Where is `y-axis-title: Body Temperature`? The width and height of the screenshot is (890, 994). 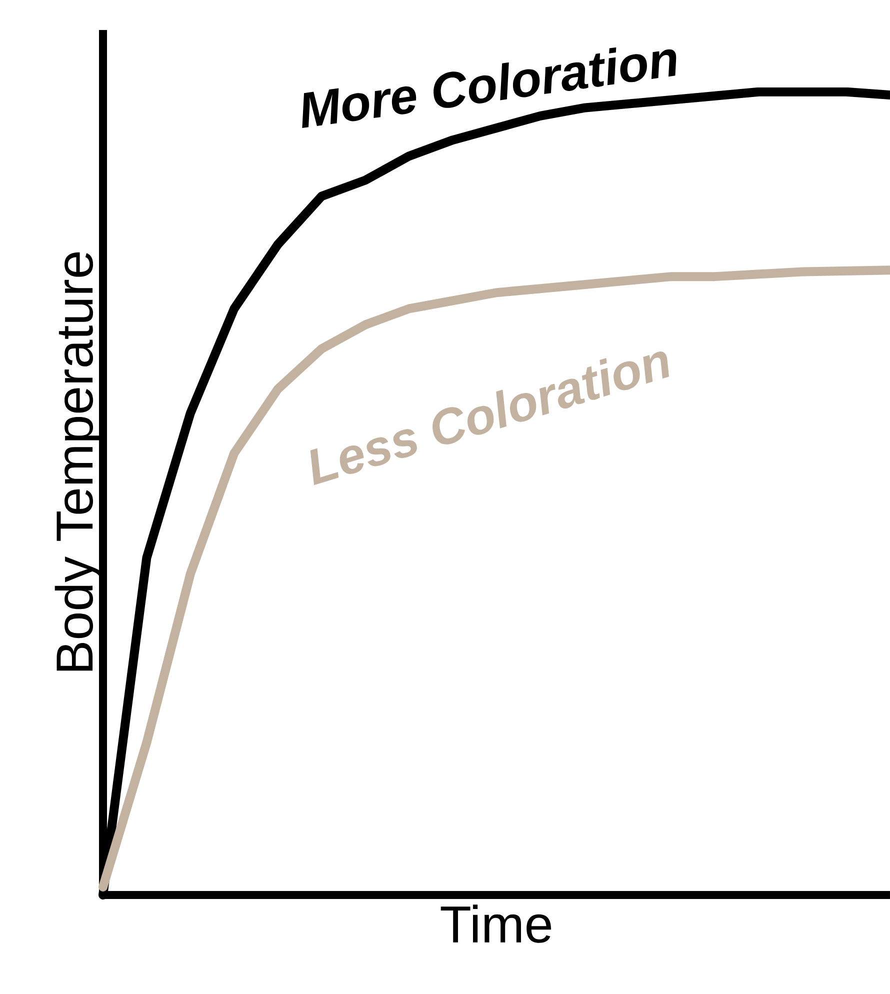
y-axis-title: Body Temperature is located at coordinates (79, 461).